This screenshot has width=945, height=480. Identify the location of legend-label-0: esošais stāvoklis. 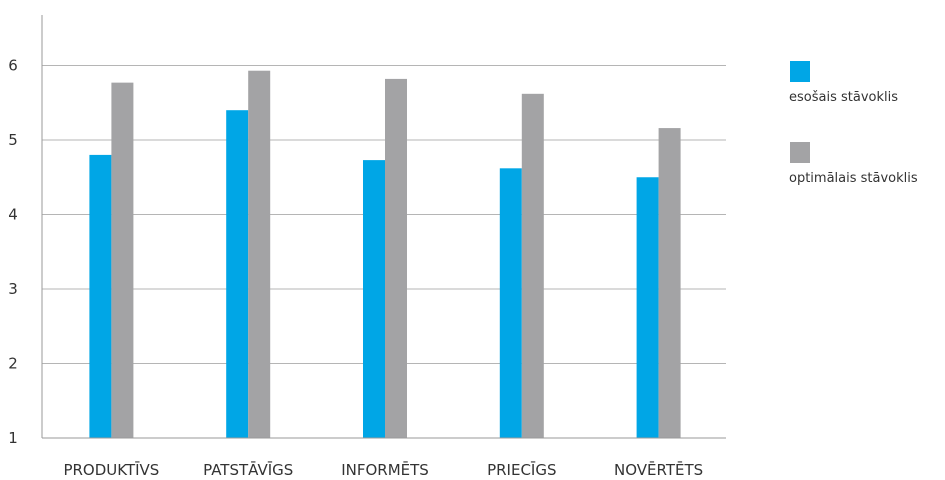
(843, 97).